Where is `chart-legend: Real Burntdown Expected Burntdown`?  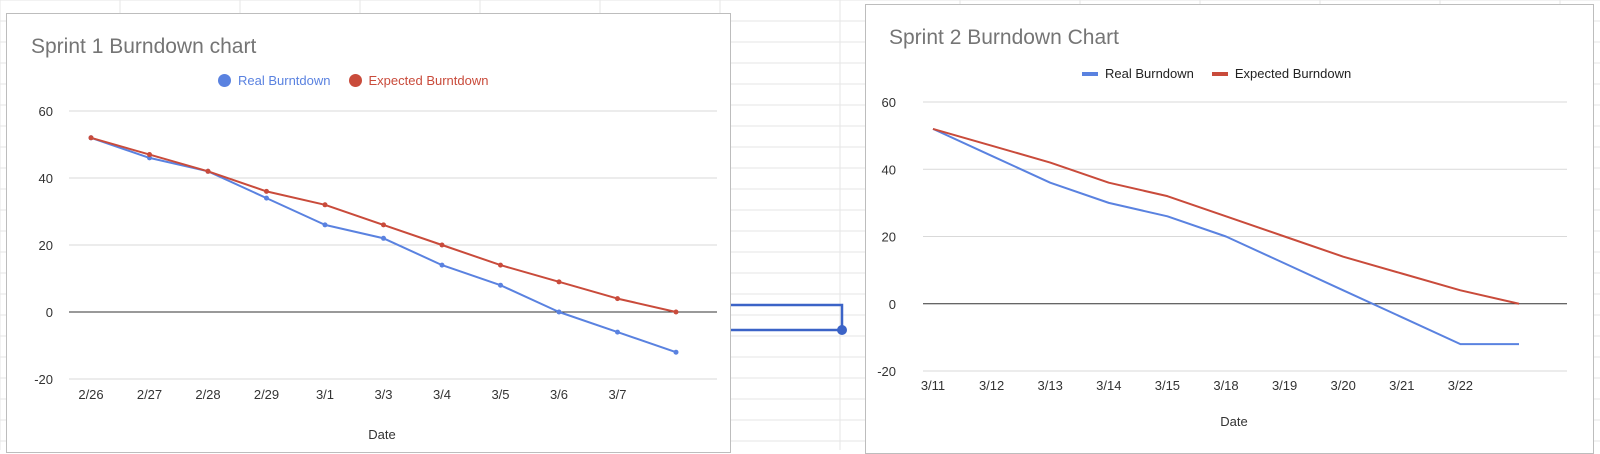 chart-legend: Real Burntdown Expected Burntdown is located at coordinates (353, 80).